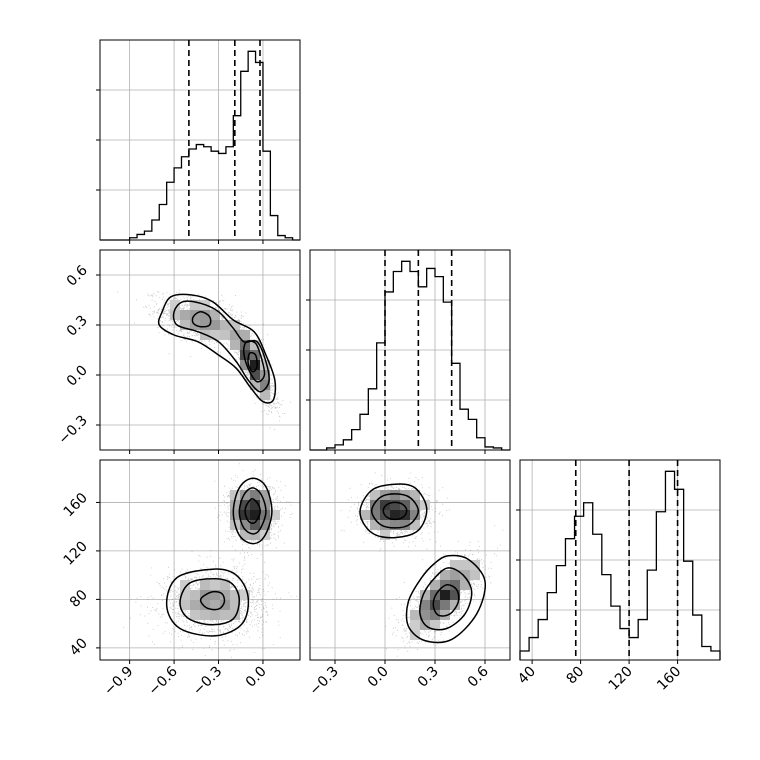  Describe the element at coordinates (323, 681) in the screenshot. I see `x-tick-label: −0.3` at that location.